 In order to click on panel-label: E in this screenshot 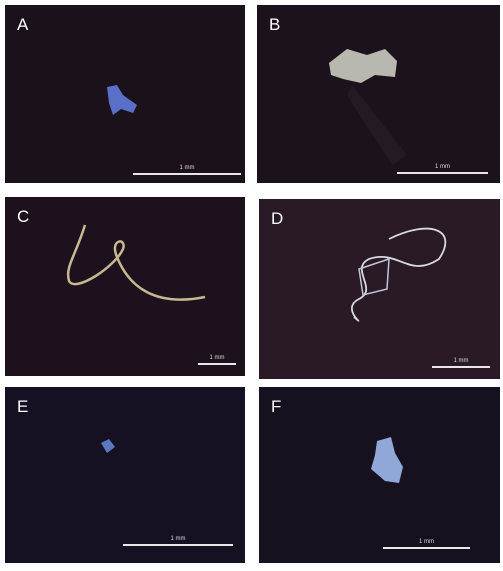, I will do `click(23, 406)`.